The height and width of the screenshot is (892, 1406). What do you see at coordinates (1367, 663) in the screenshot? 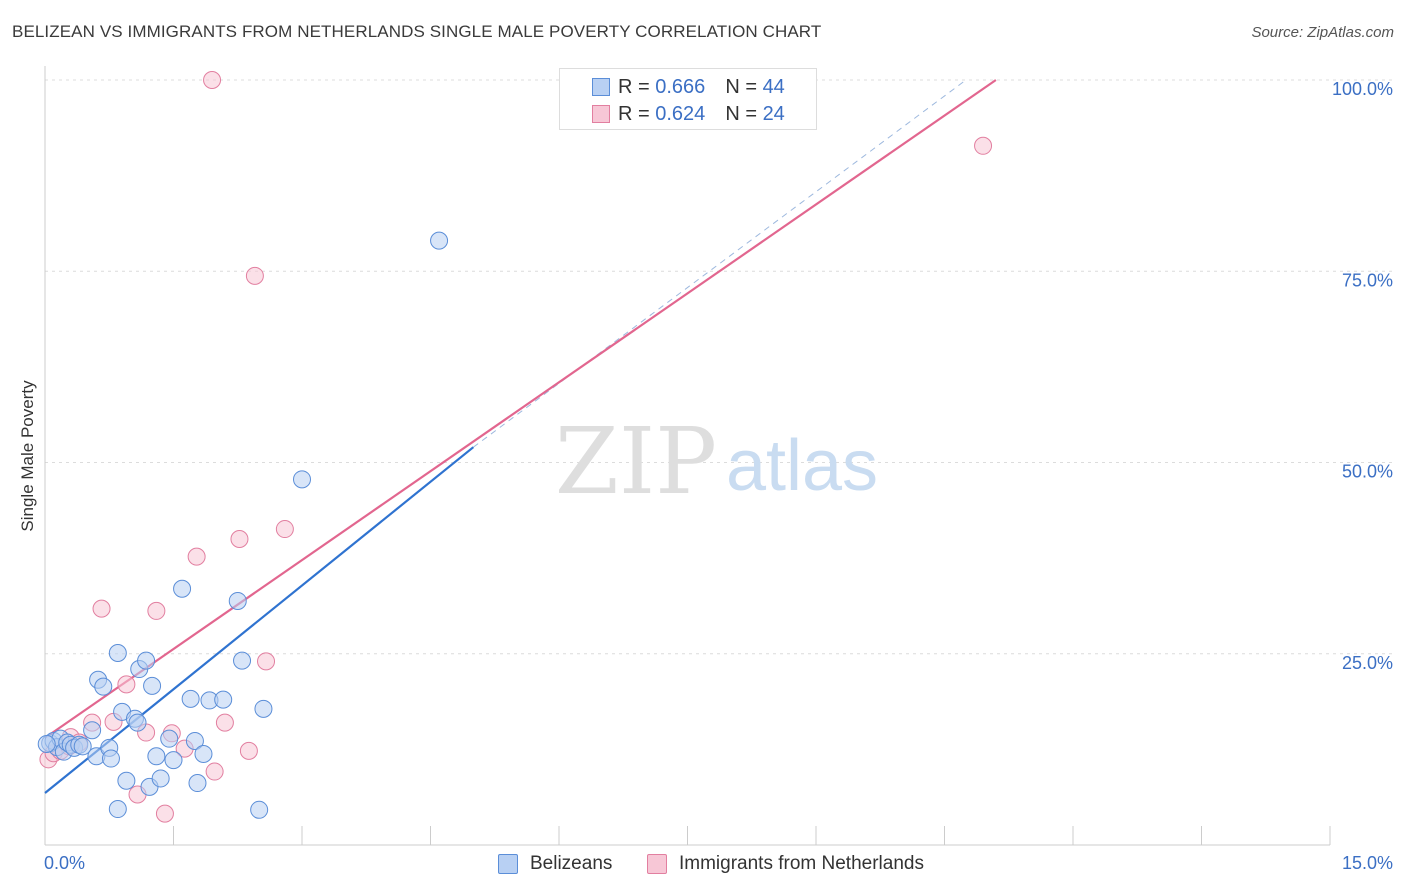
I see `y-tick-label: 25.0%` at bounding box center [1367, 663].